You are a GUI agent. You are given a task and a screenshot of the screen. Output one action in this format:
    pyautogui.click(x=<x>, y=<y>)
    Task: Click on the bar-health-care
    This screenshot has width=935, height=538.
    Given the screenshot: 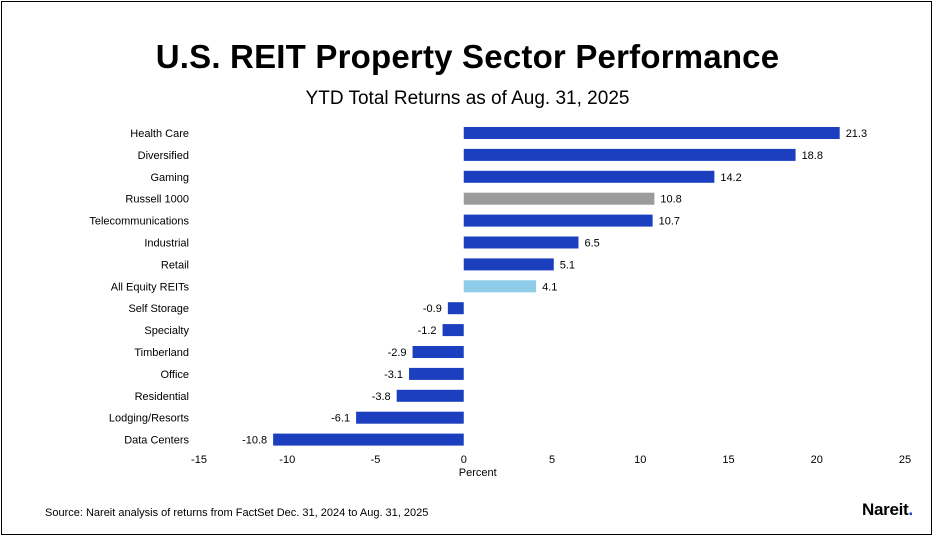 What is the action you would take?
    pyautogui.click(x=651, y=133)
    